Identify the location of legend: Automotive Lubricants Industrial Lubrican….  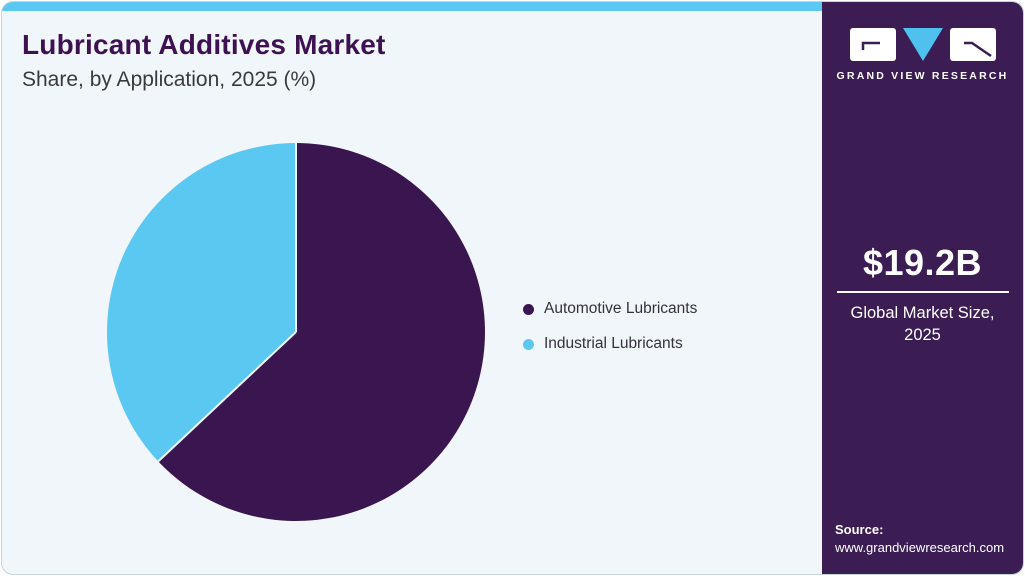
(610, 334).